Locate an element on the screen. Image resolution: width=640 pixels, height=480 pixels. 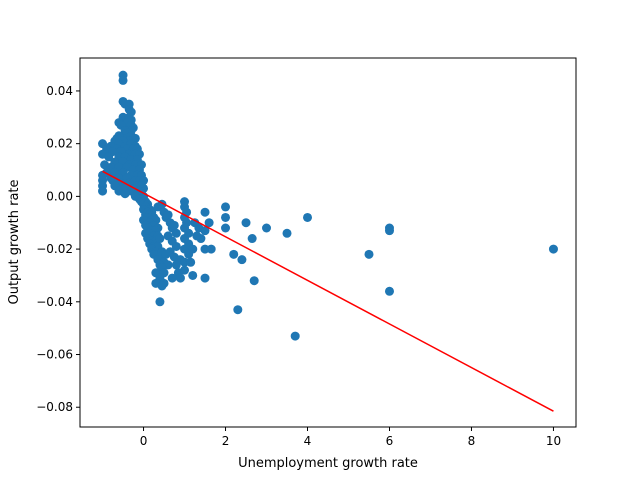
y-axis-ticks: 0.04 0.02 0.00 −0.02 −0.04 −0.06 −0.08 is located at coordinates (58, 249).